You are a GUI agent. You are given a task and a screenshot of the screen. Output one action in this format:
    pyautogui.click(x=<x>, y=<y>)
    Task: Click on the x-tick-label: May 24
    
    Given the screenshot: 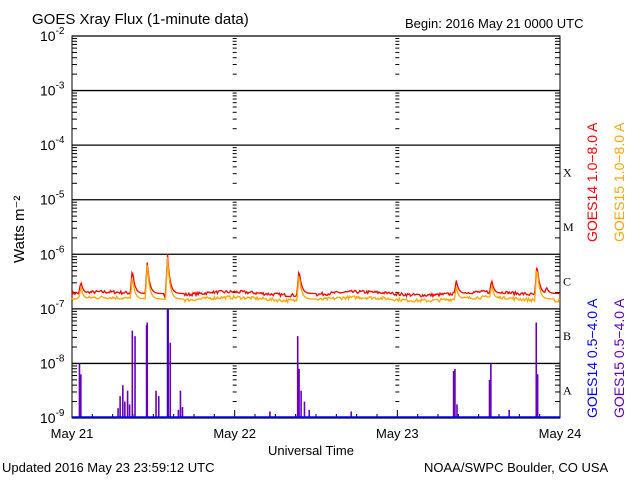 What is the action you would take?
    pyautogui.click(x=560, y=433)
    